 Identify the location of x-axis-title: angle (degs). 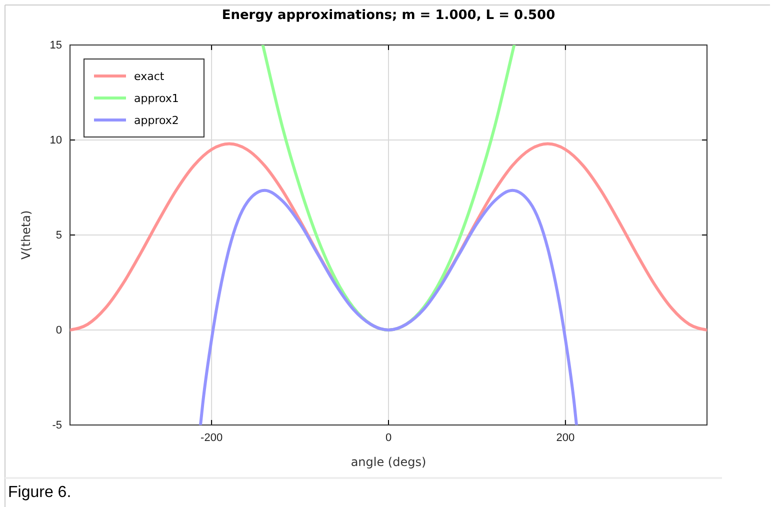
(388, 462).